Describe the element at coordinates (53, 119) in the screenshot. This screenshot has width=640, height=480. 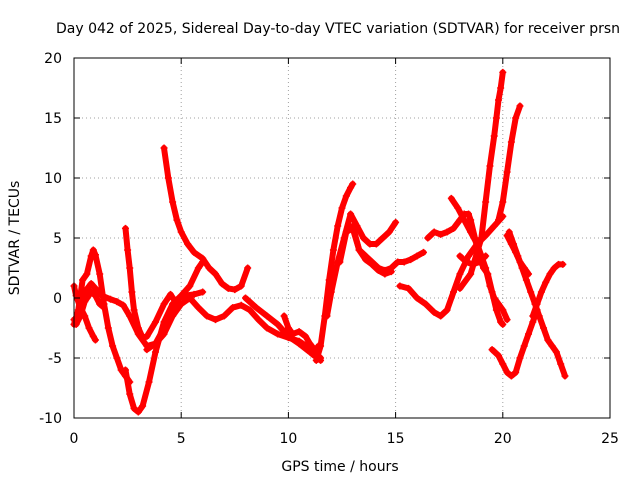
I see `y-tick-label: 15` at that location.